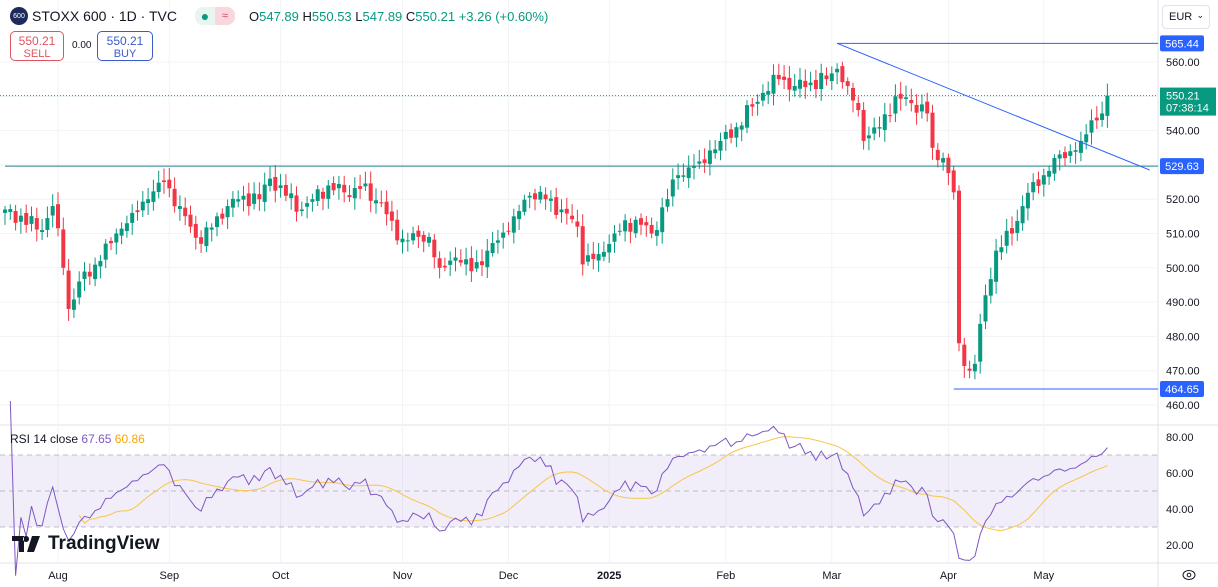  I want to click on time-tick-label: Aug, so click(58, 576).